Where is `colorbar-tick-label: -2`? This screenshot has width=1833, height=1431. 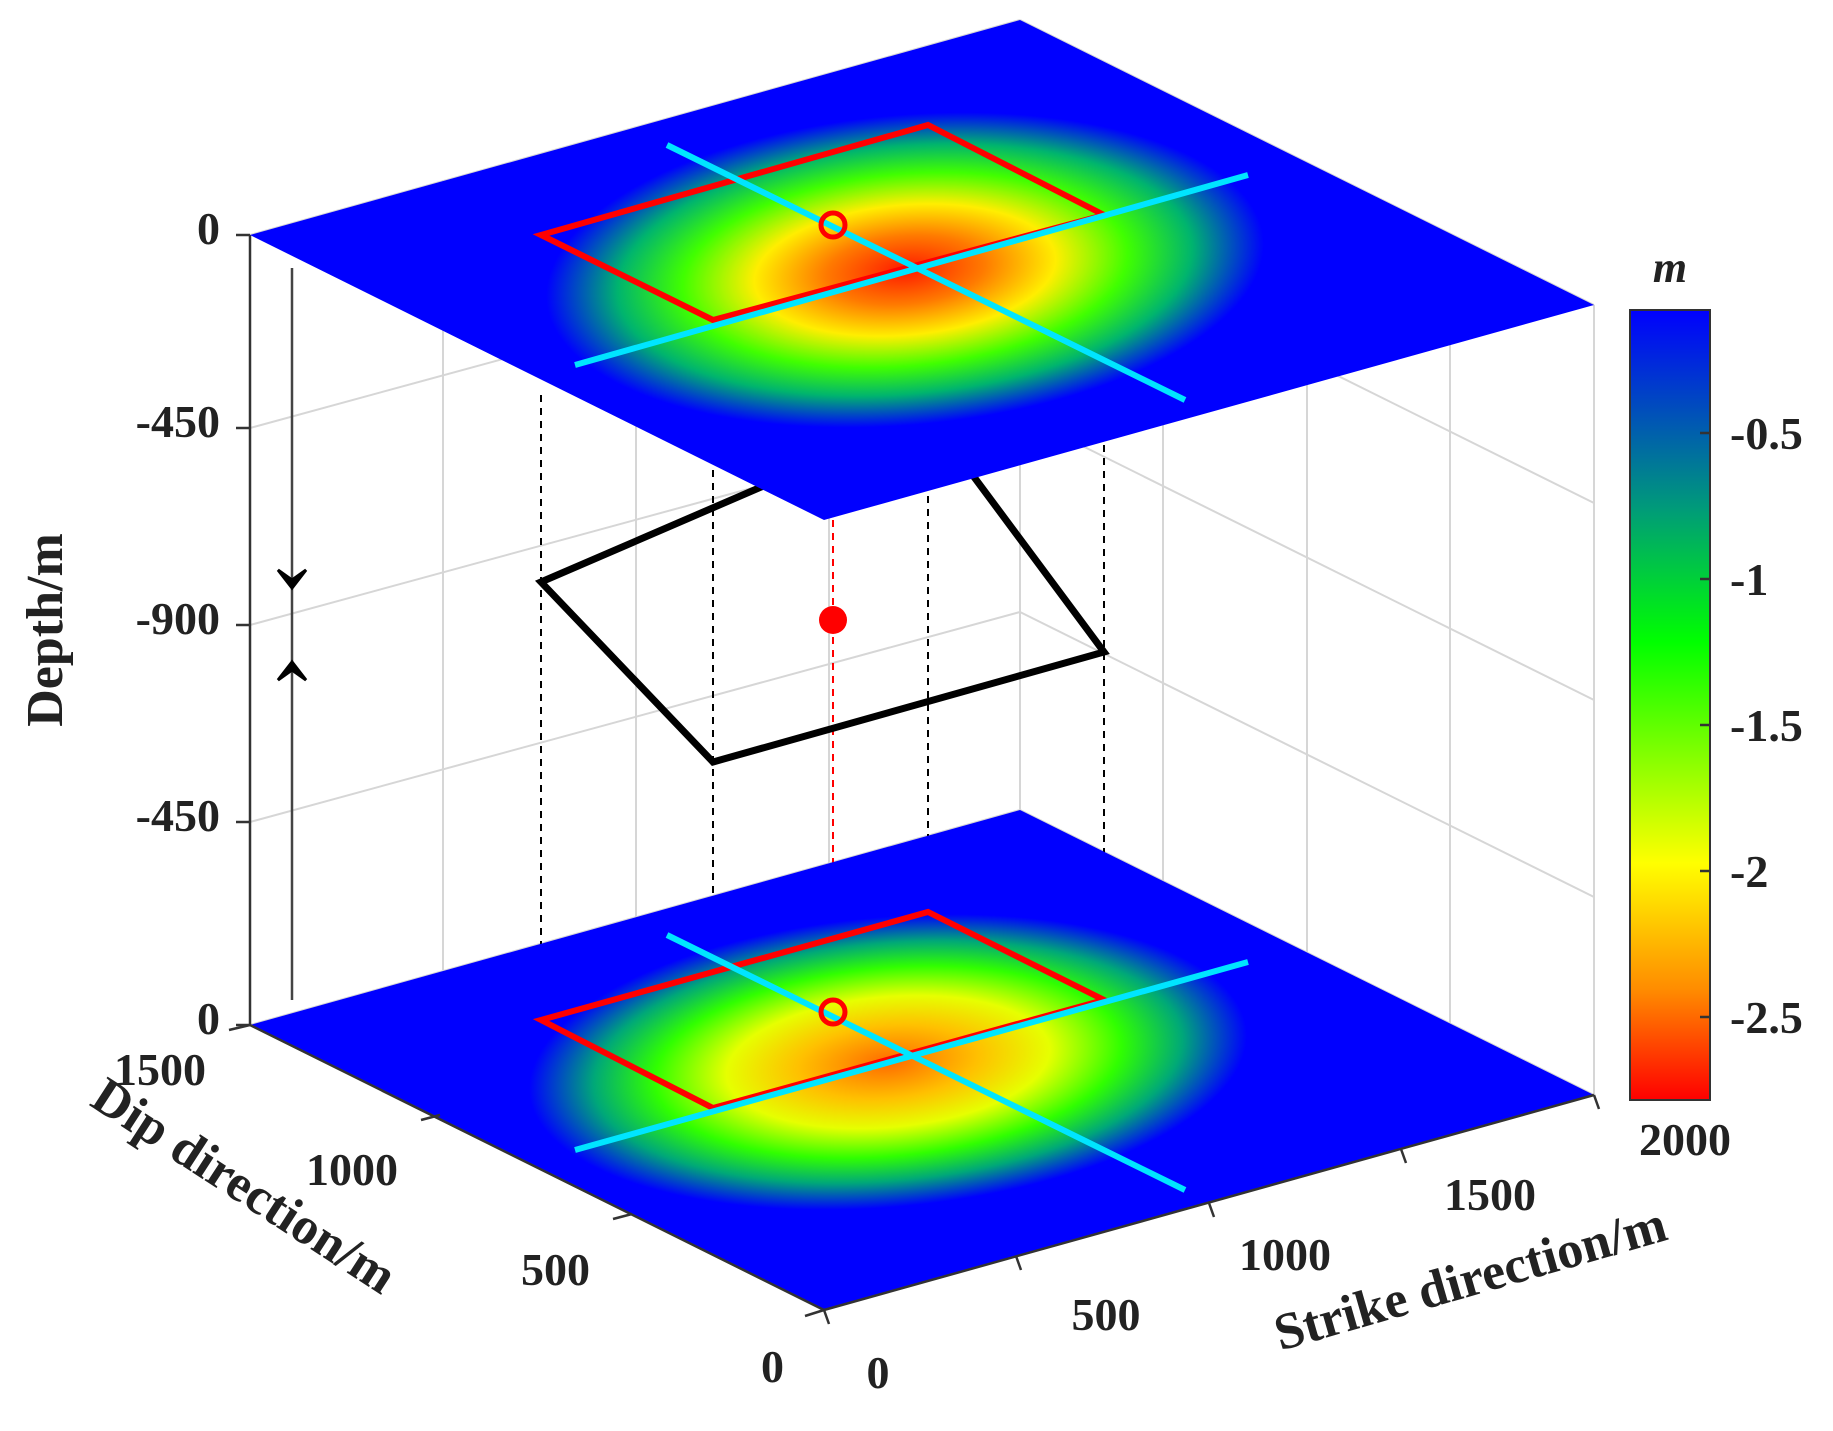
colorbar-tick-label: -2 is located at coordinates (1749, 871).